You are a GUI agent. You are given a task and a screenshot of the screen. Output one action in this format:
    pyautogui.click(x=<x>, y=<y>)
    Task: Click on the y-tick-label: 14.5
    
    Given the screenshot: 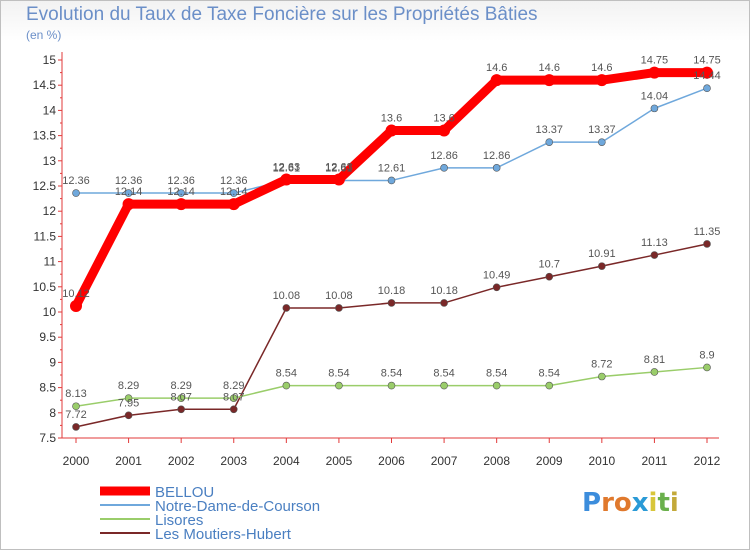 What is the action you would take?
    pyautogui.click(x=45, y=85)
    